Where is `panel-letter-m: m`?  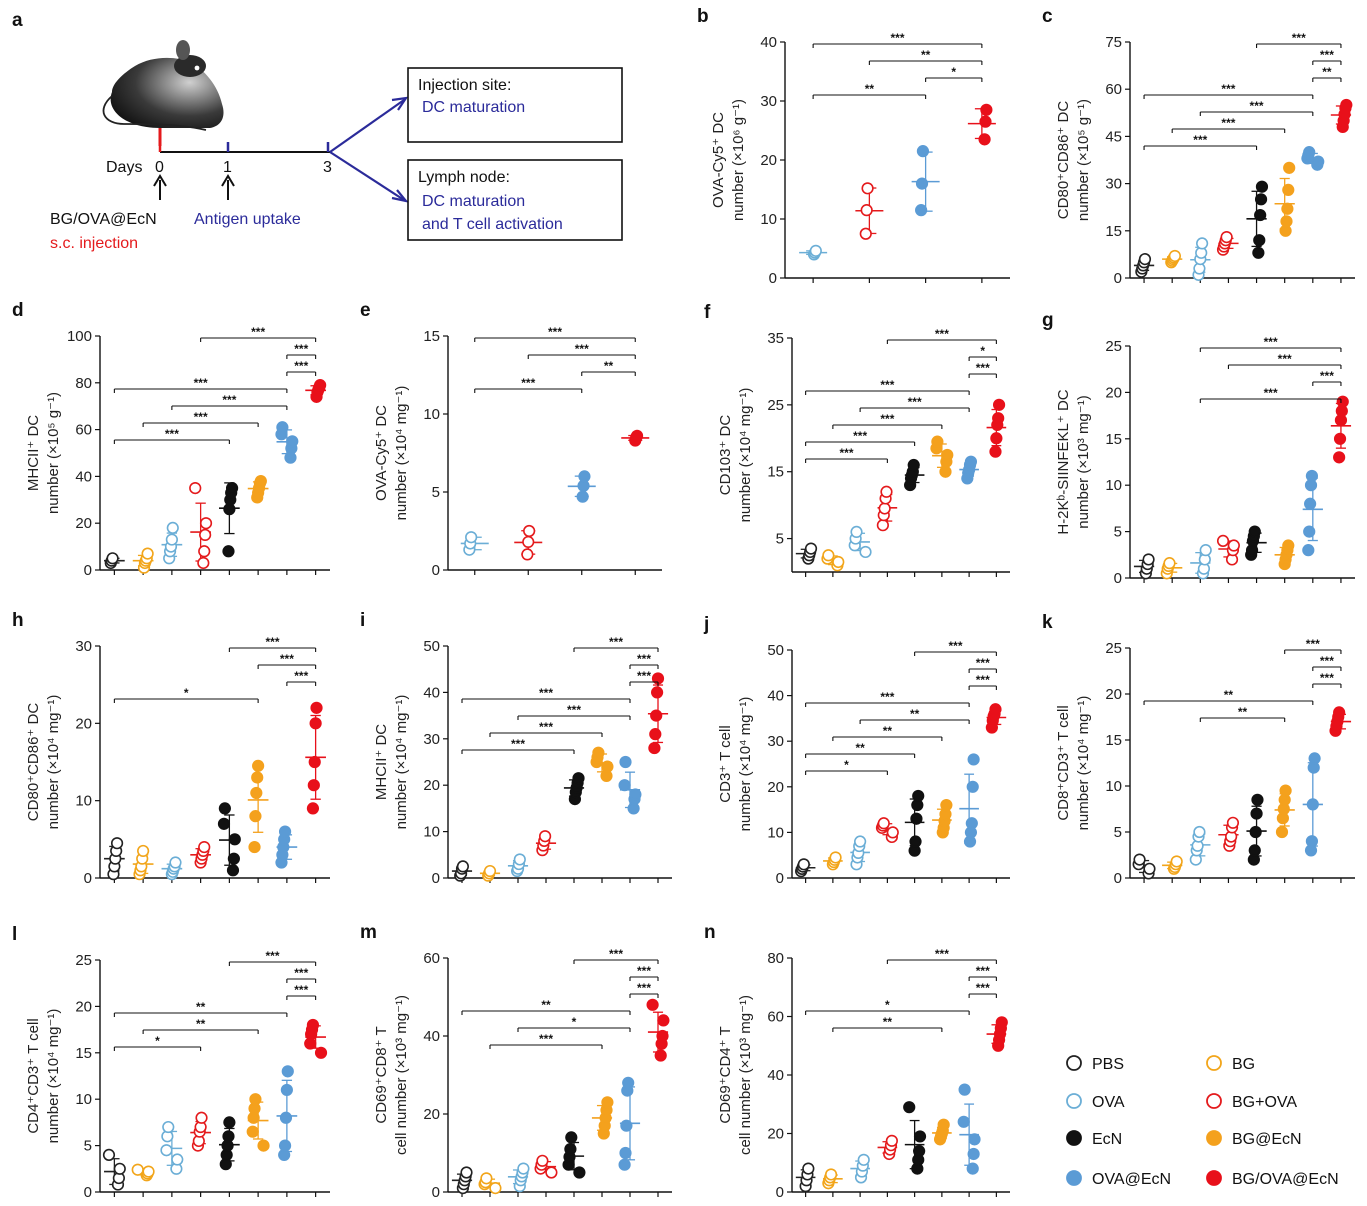
panel-letter-m: m is located at coordinates (368, 932).